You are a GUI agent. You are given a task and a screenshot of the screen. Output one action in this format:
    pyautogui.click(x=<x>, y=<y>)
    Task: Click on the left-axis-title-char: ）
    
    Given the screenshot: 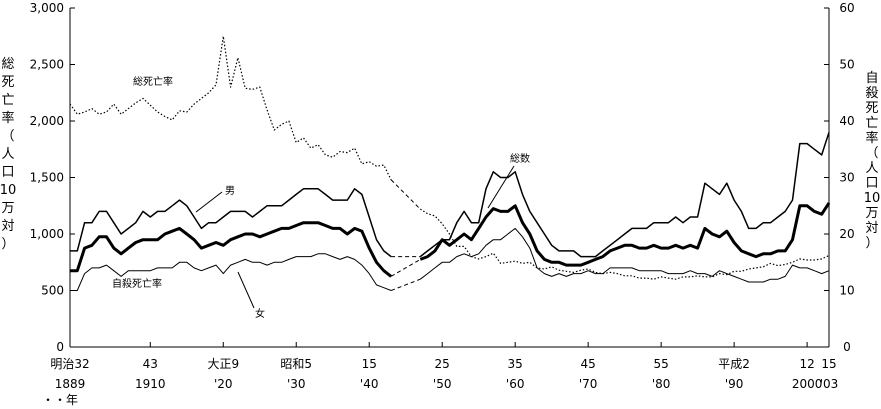 What is the action you would take?
    pyautogui.click(x=7, y=244)
    